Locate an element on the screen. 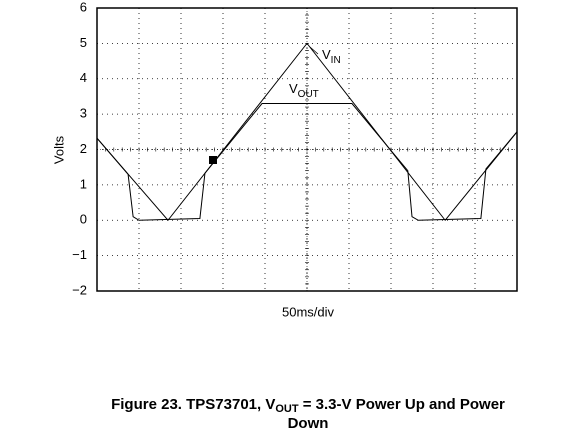 Image resolution: width=571 pixels, height=435 pixels. y-tick-label: 1 is located at coordinates (83, 183).